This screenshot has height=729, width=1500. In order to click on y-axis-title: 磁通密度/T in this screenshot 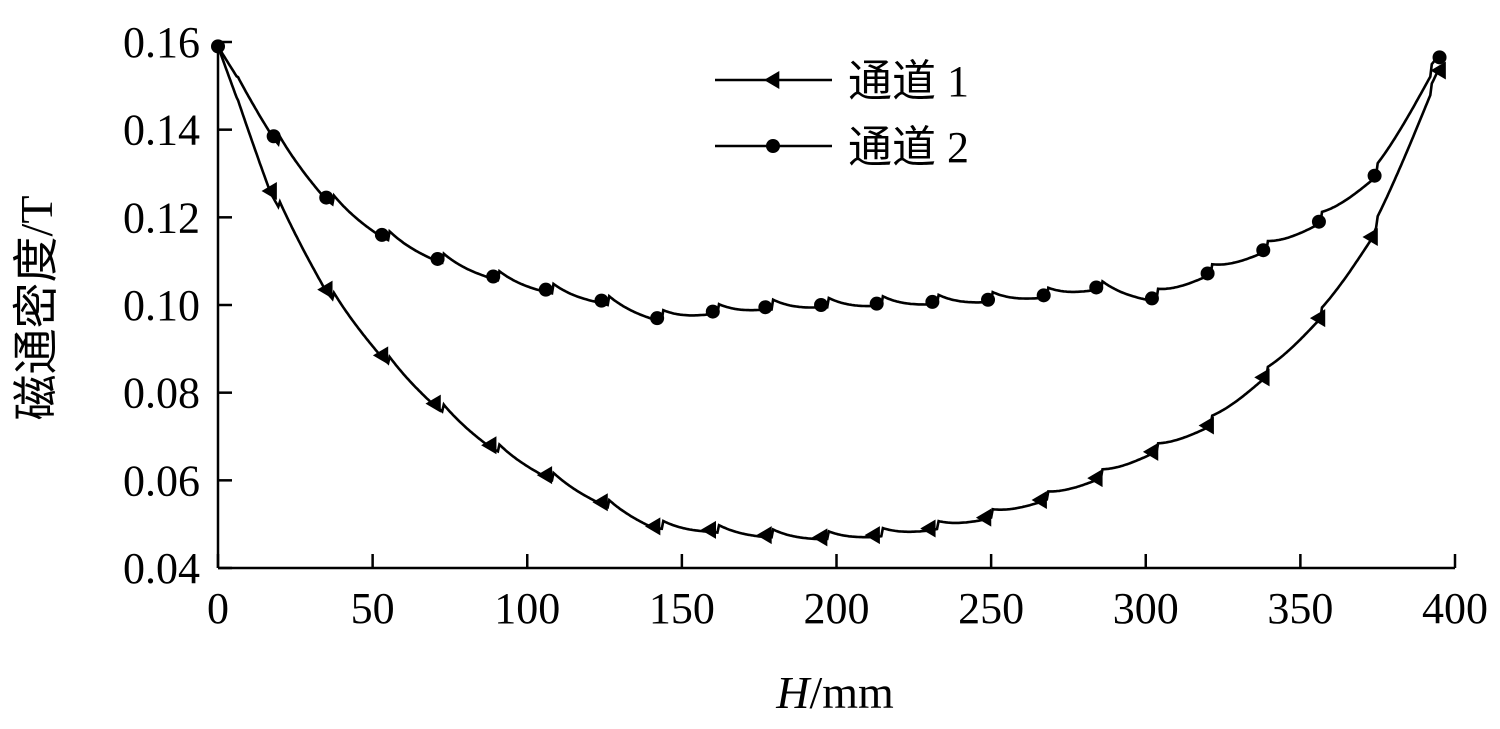, I will do `click(36, 308)`.